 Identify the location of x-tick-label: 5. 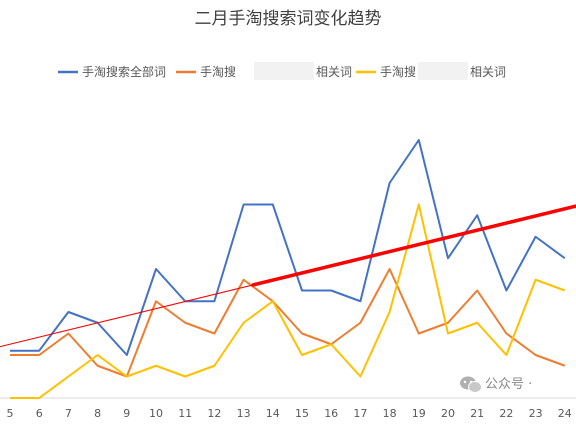
(10, 413).